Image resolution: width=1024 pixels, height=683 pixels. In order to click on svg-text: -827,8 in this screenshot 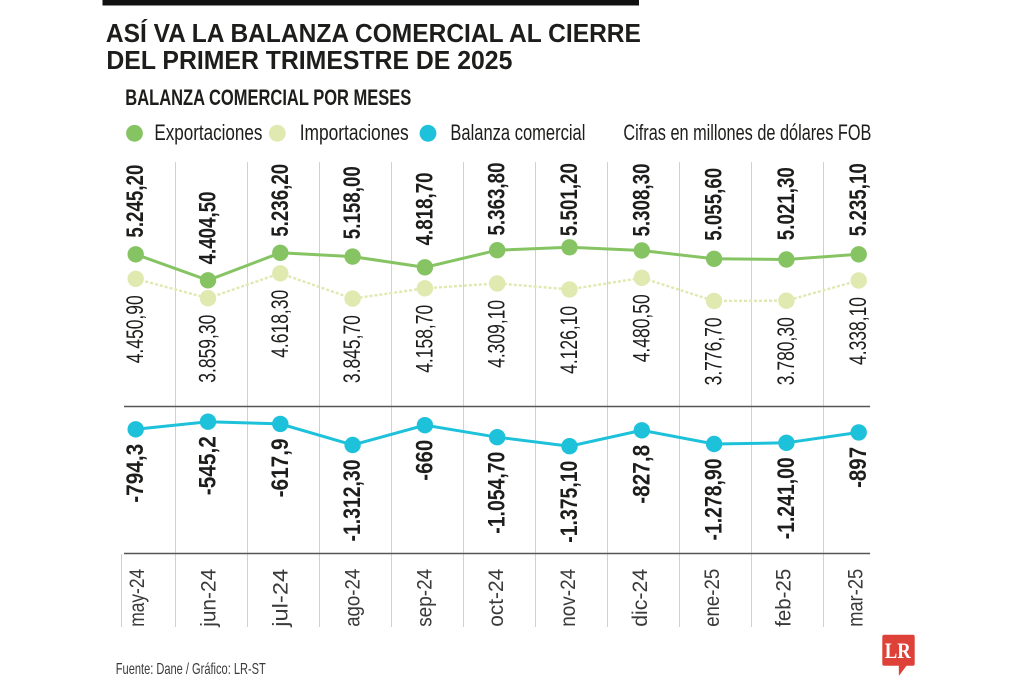, I will do `click(641, 474)`.